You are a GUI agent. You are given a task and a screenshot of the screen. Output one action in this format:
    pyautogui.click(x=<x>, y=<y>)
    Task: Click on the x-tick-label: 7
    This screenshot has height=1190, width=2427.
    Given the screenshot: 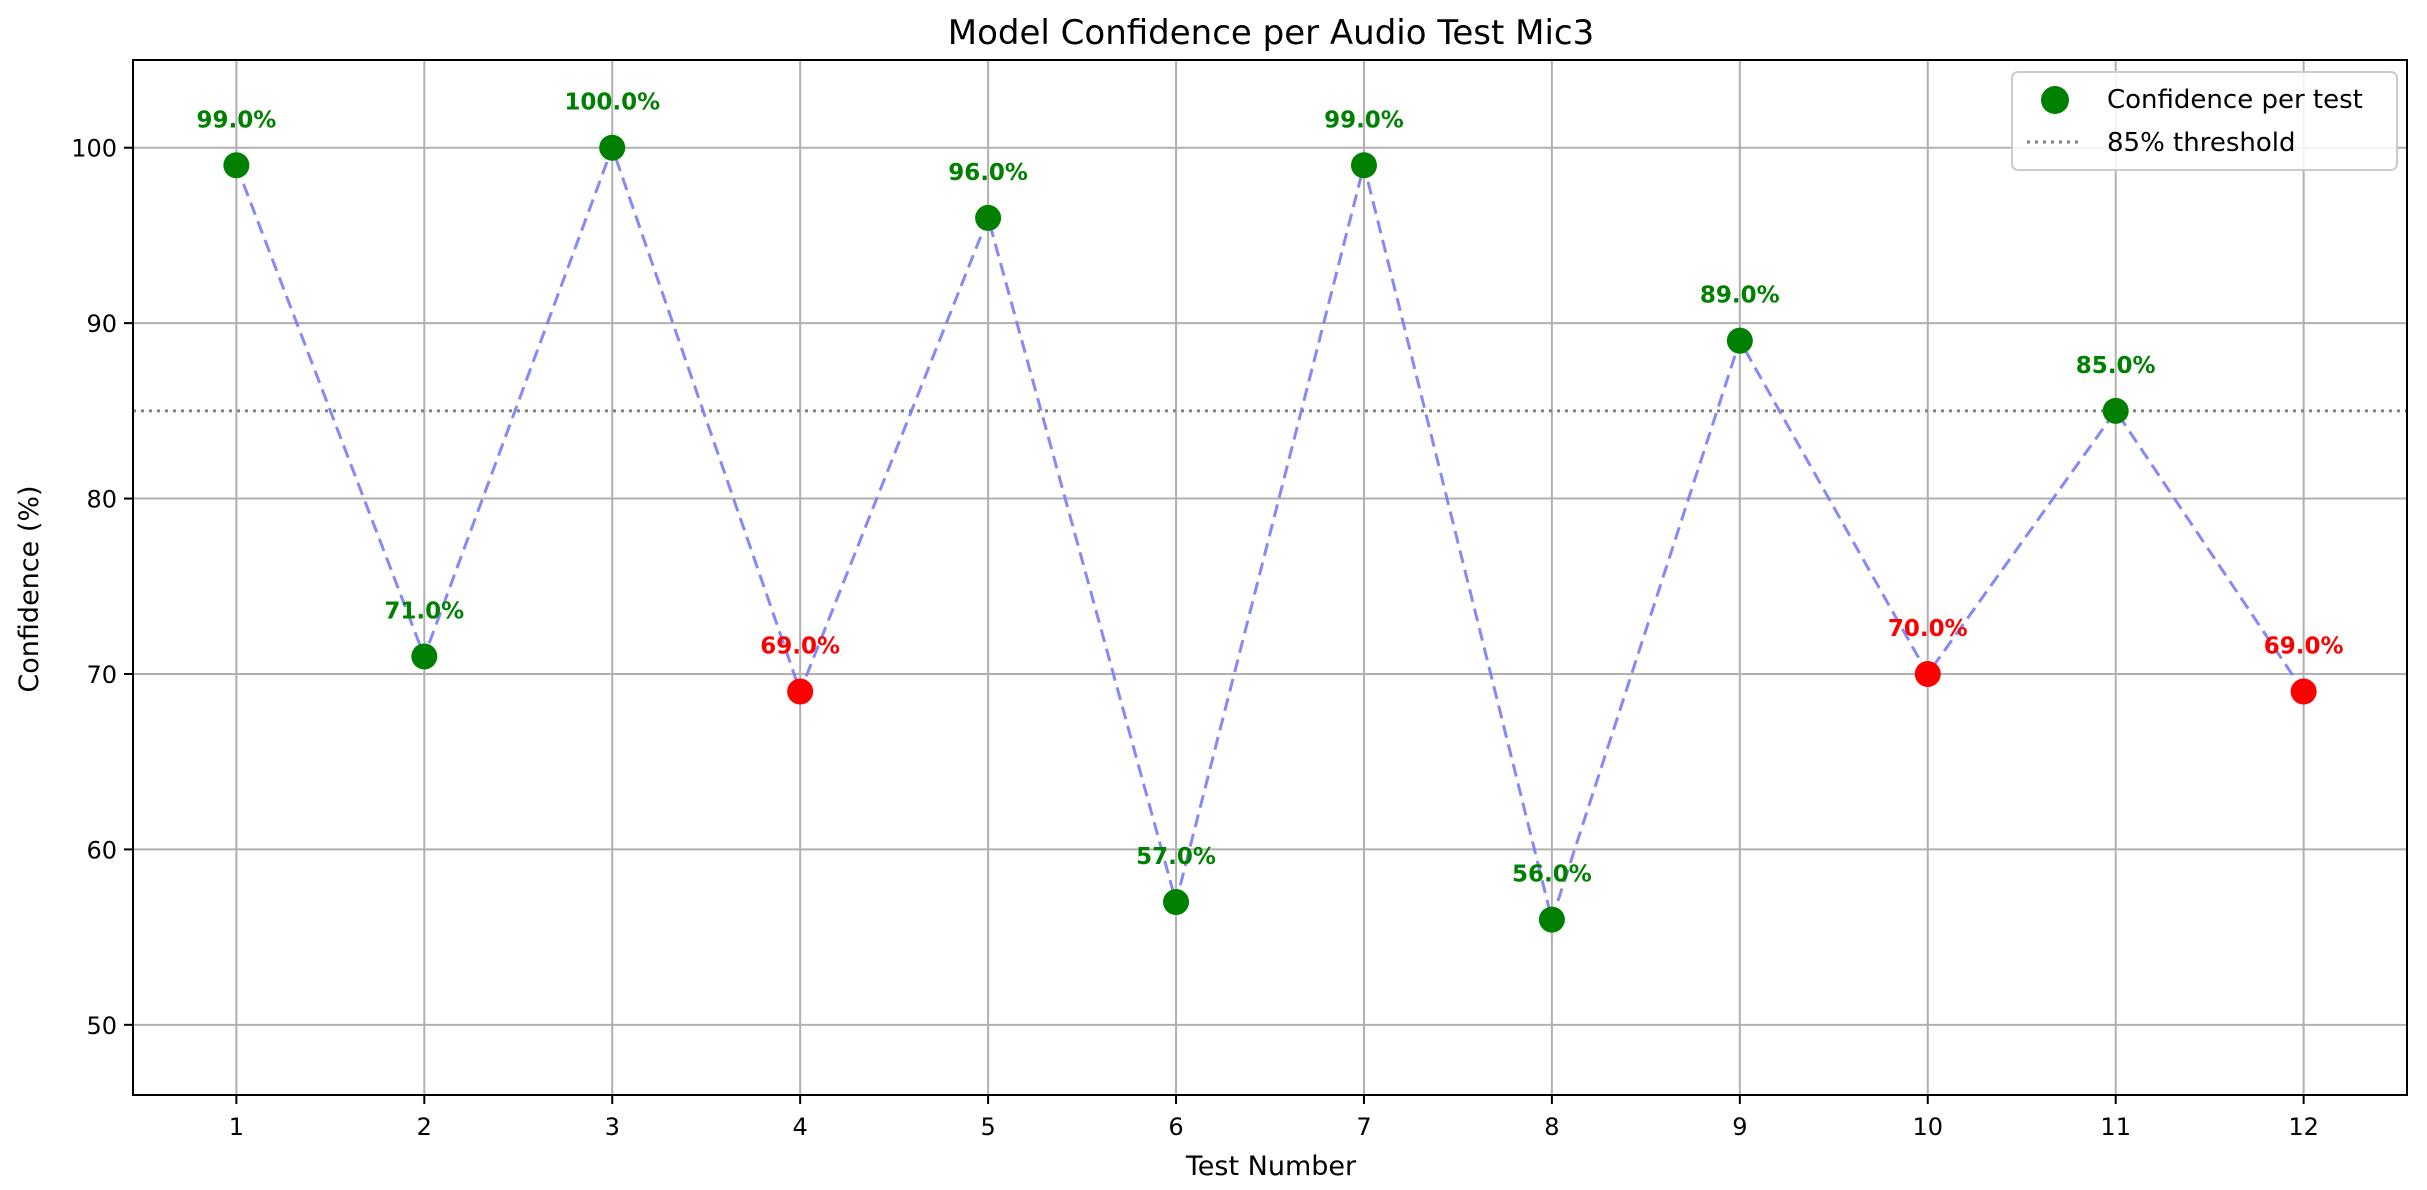 What is the action you would take?
    pyautogui.click(x=1363, y=1127)
    